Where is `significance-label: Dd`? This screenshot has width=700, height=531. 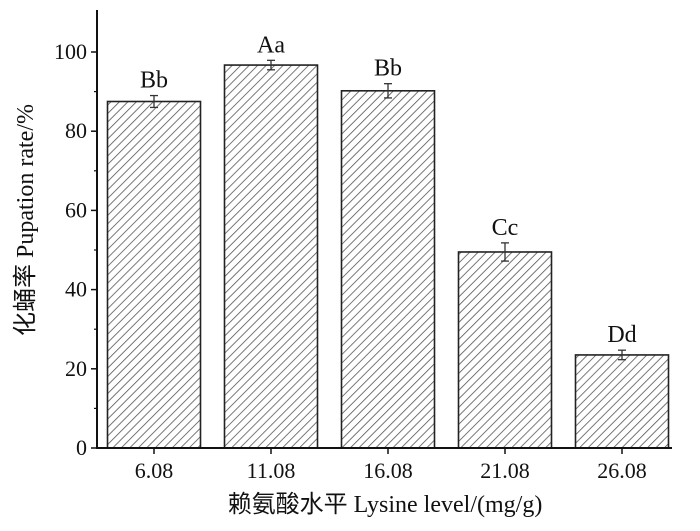 significance-label: Dd is located at coordinates (621, 335).